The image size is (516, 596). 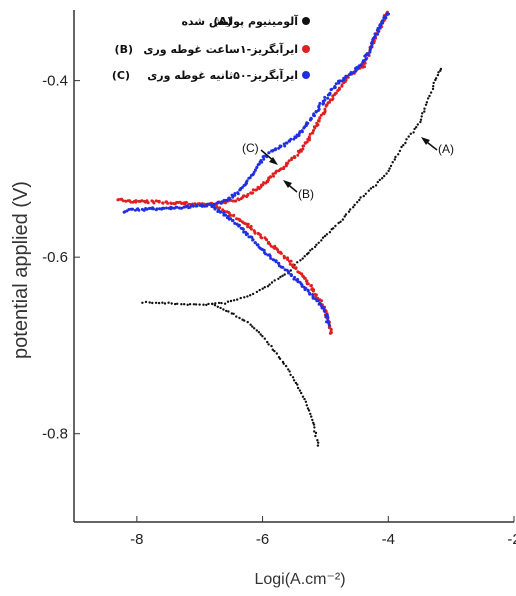 What do you see at coordinates (306, 75) in the screenshot?
I see `legend-marker-c` at bounding box center [306, 75].